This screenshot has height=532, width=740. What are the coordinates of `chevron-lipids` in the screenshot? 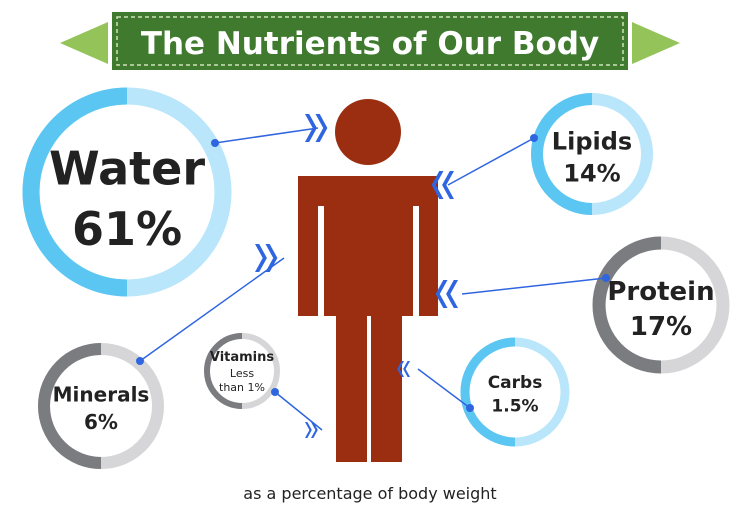 It's located at (442, 185).